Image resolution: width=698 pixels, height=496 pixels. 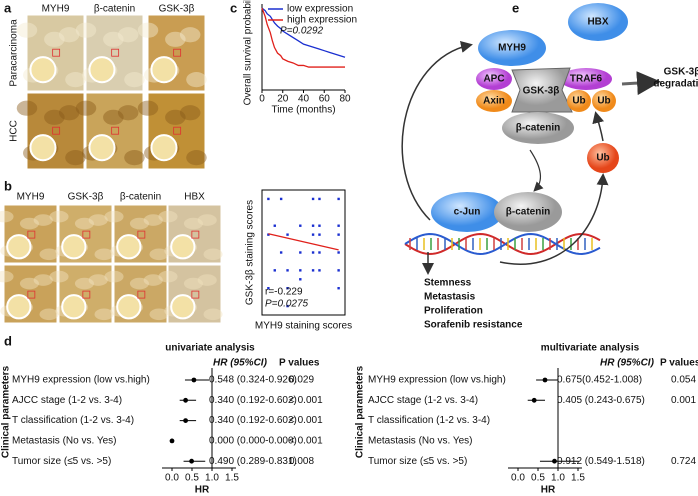 I want to click on annotation: r=-0.229, so click(x=284, y=292).